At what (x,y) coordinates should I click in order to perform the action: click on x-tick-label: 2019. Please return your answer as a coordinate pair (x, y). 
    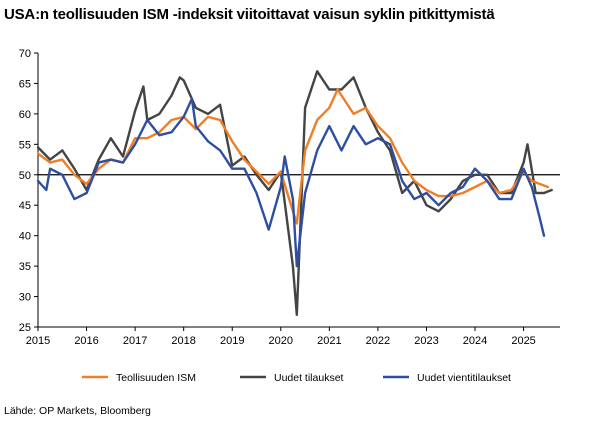
    Looking at the image, I should click on (232, 341).